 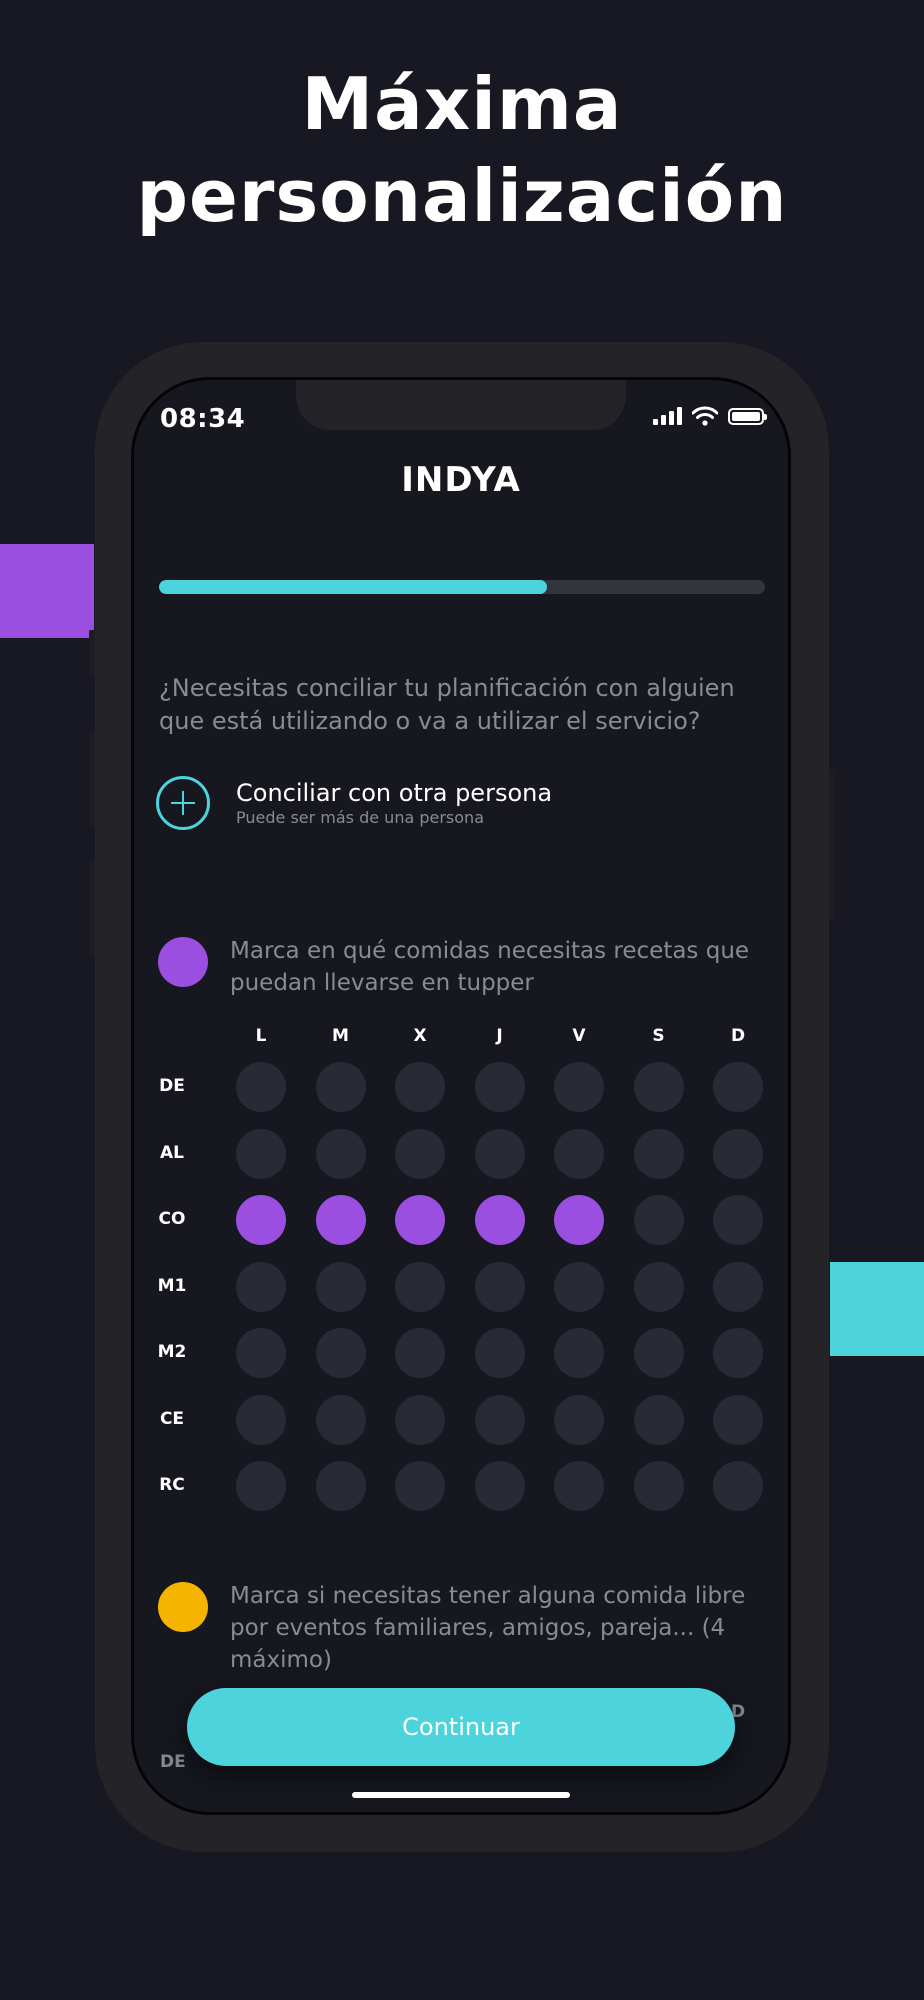 What do you see at coordinates (499, 1153) in the screenshot?
I see `meal-toggle-al-j` at bounding box center [499, 1153].